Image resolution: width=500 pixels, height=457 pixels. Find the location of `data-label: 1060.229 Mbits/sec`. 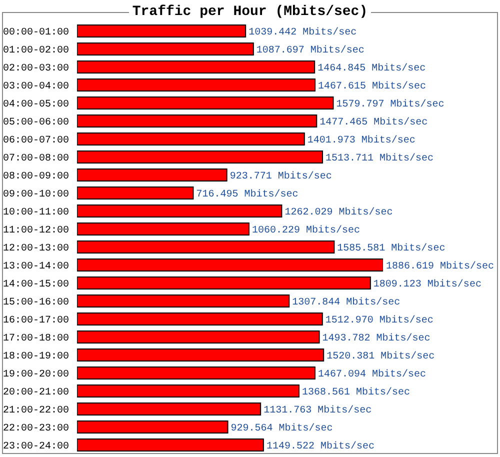

data-label: 1060.229 Mbits/sec is located at coordinates (306, 230).